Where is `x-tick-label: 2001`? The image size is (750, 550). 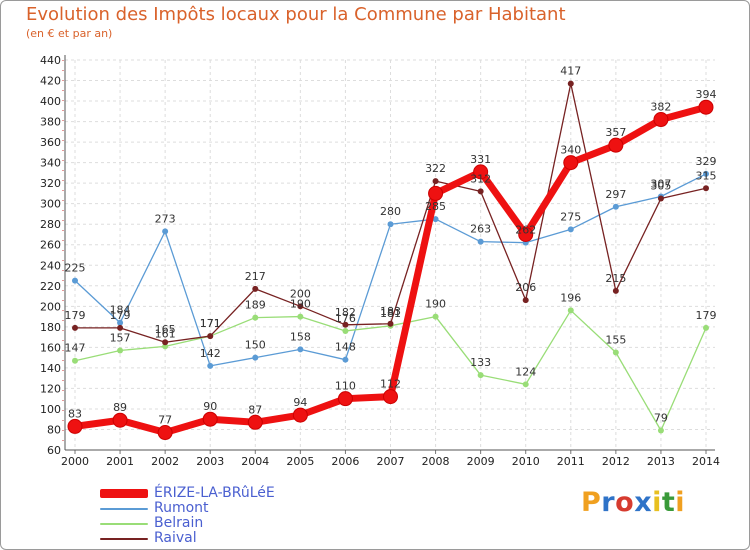 x-tick-label: 2001 is located at coordinates (120, 461).